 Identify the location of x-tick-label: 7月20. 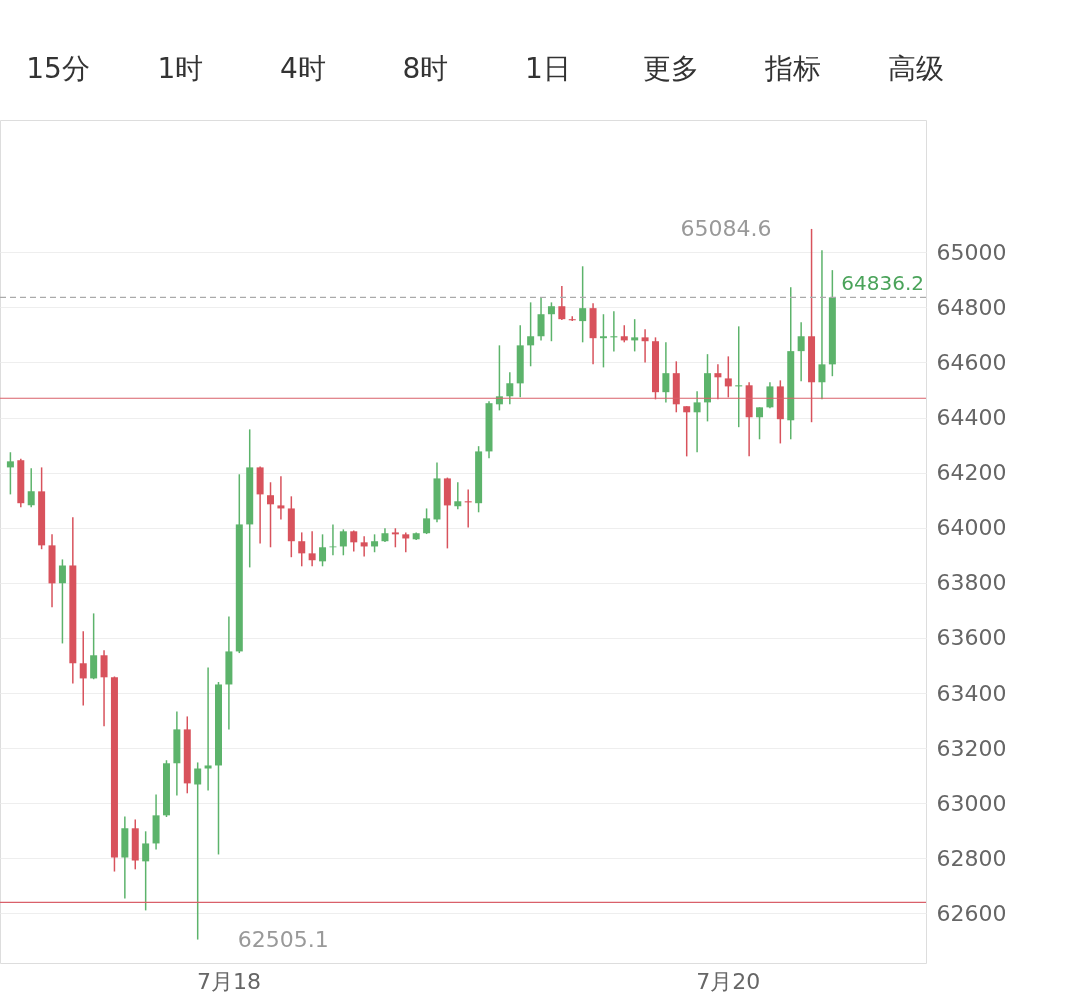
(728, 981).